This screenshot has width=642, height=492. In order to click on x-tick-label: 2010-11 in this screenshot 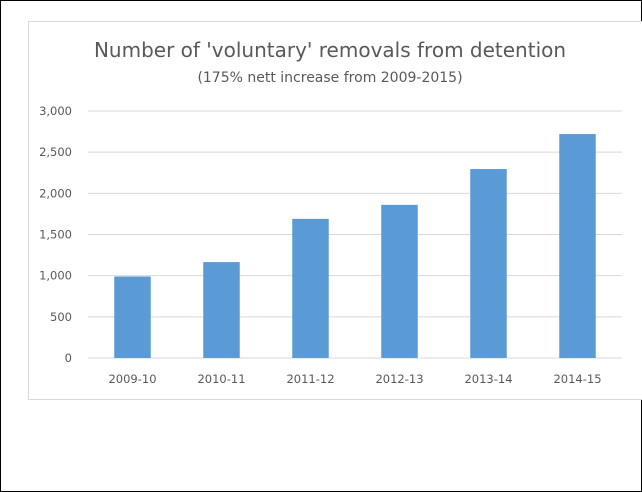, I will do `click(221, 379)`.